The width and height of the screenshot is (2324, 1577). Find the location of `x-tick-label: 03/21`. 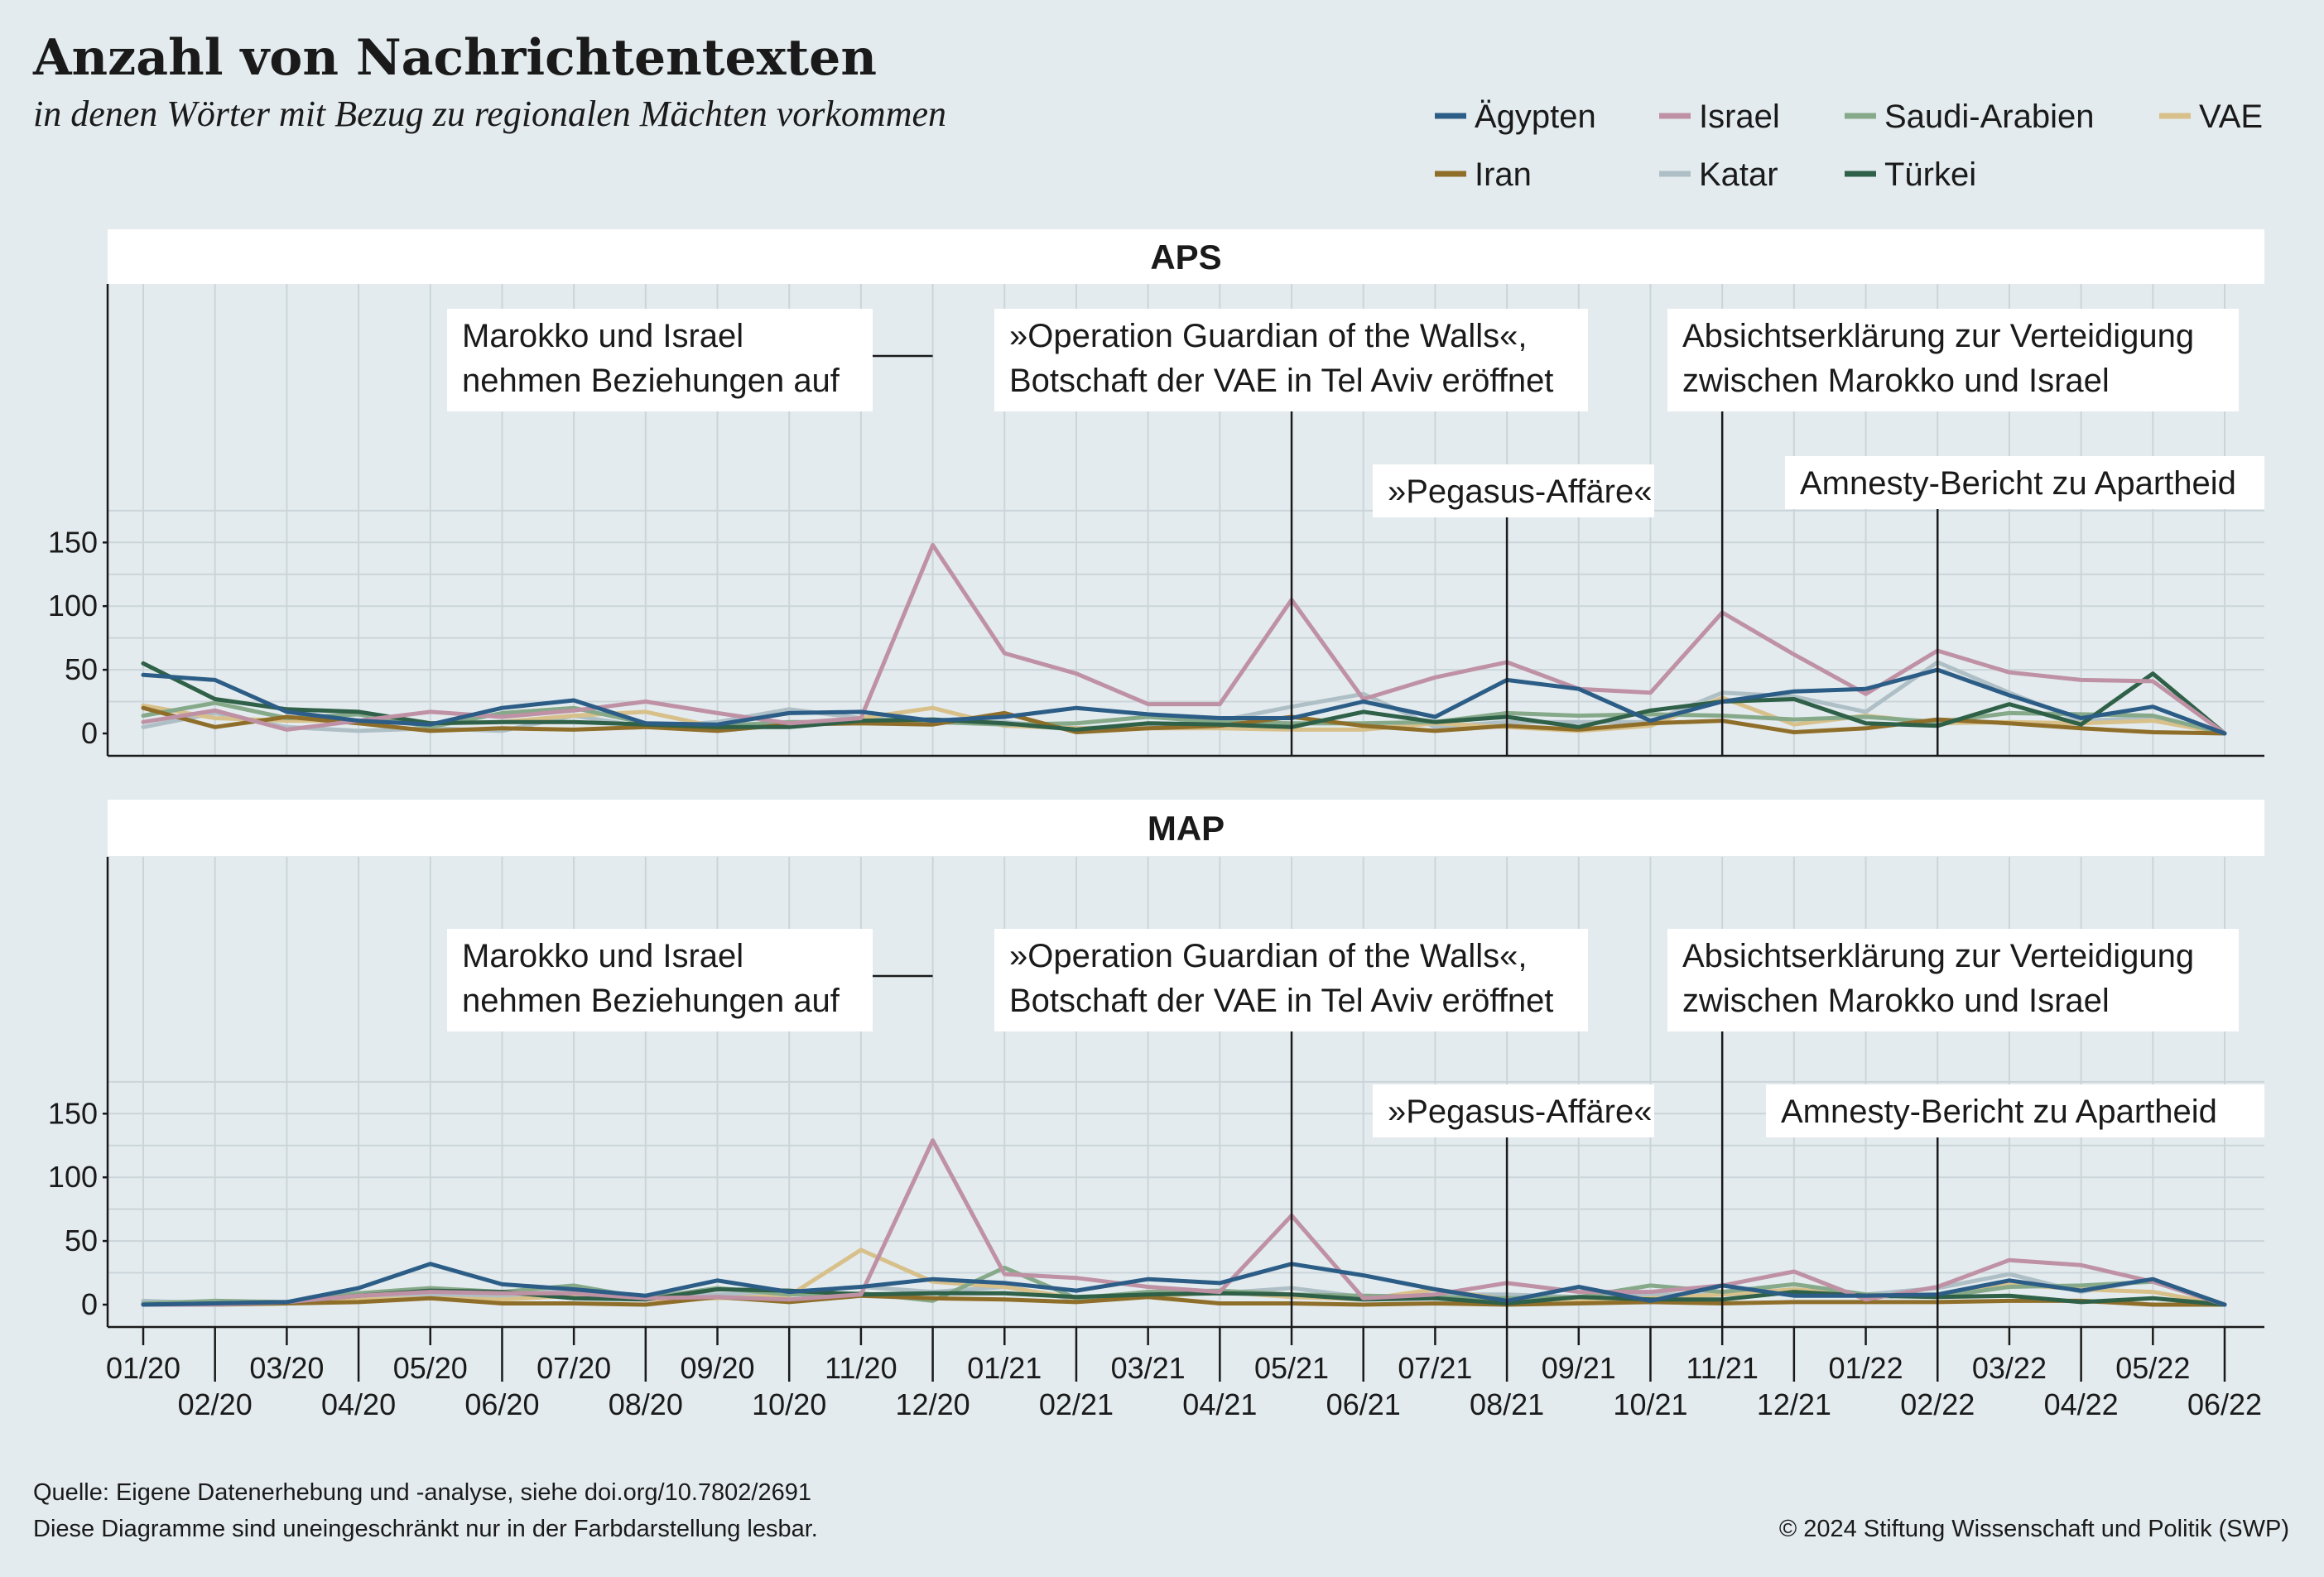

x-tick-label: 03/21 is located at coordinates (1148, 1368).